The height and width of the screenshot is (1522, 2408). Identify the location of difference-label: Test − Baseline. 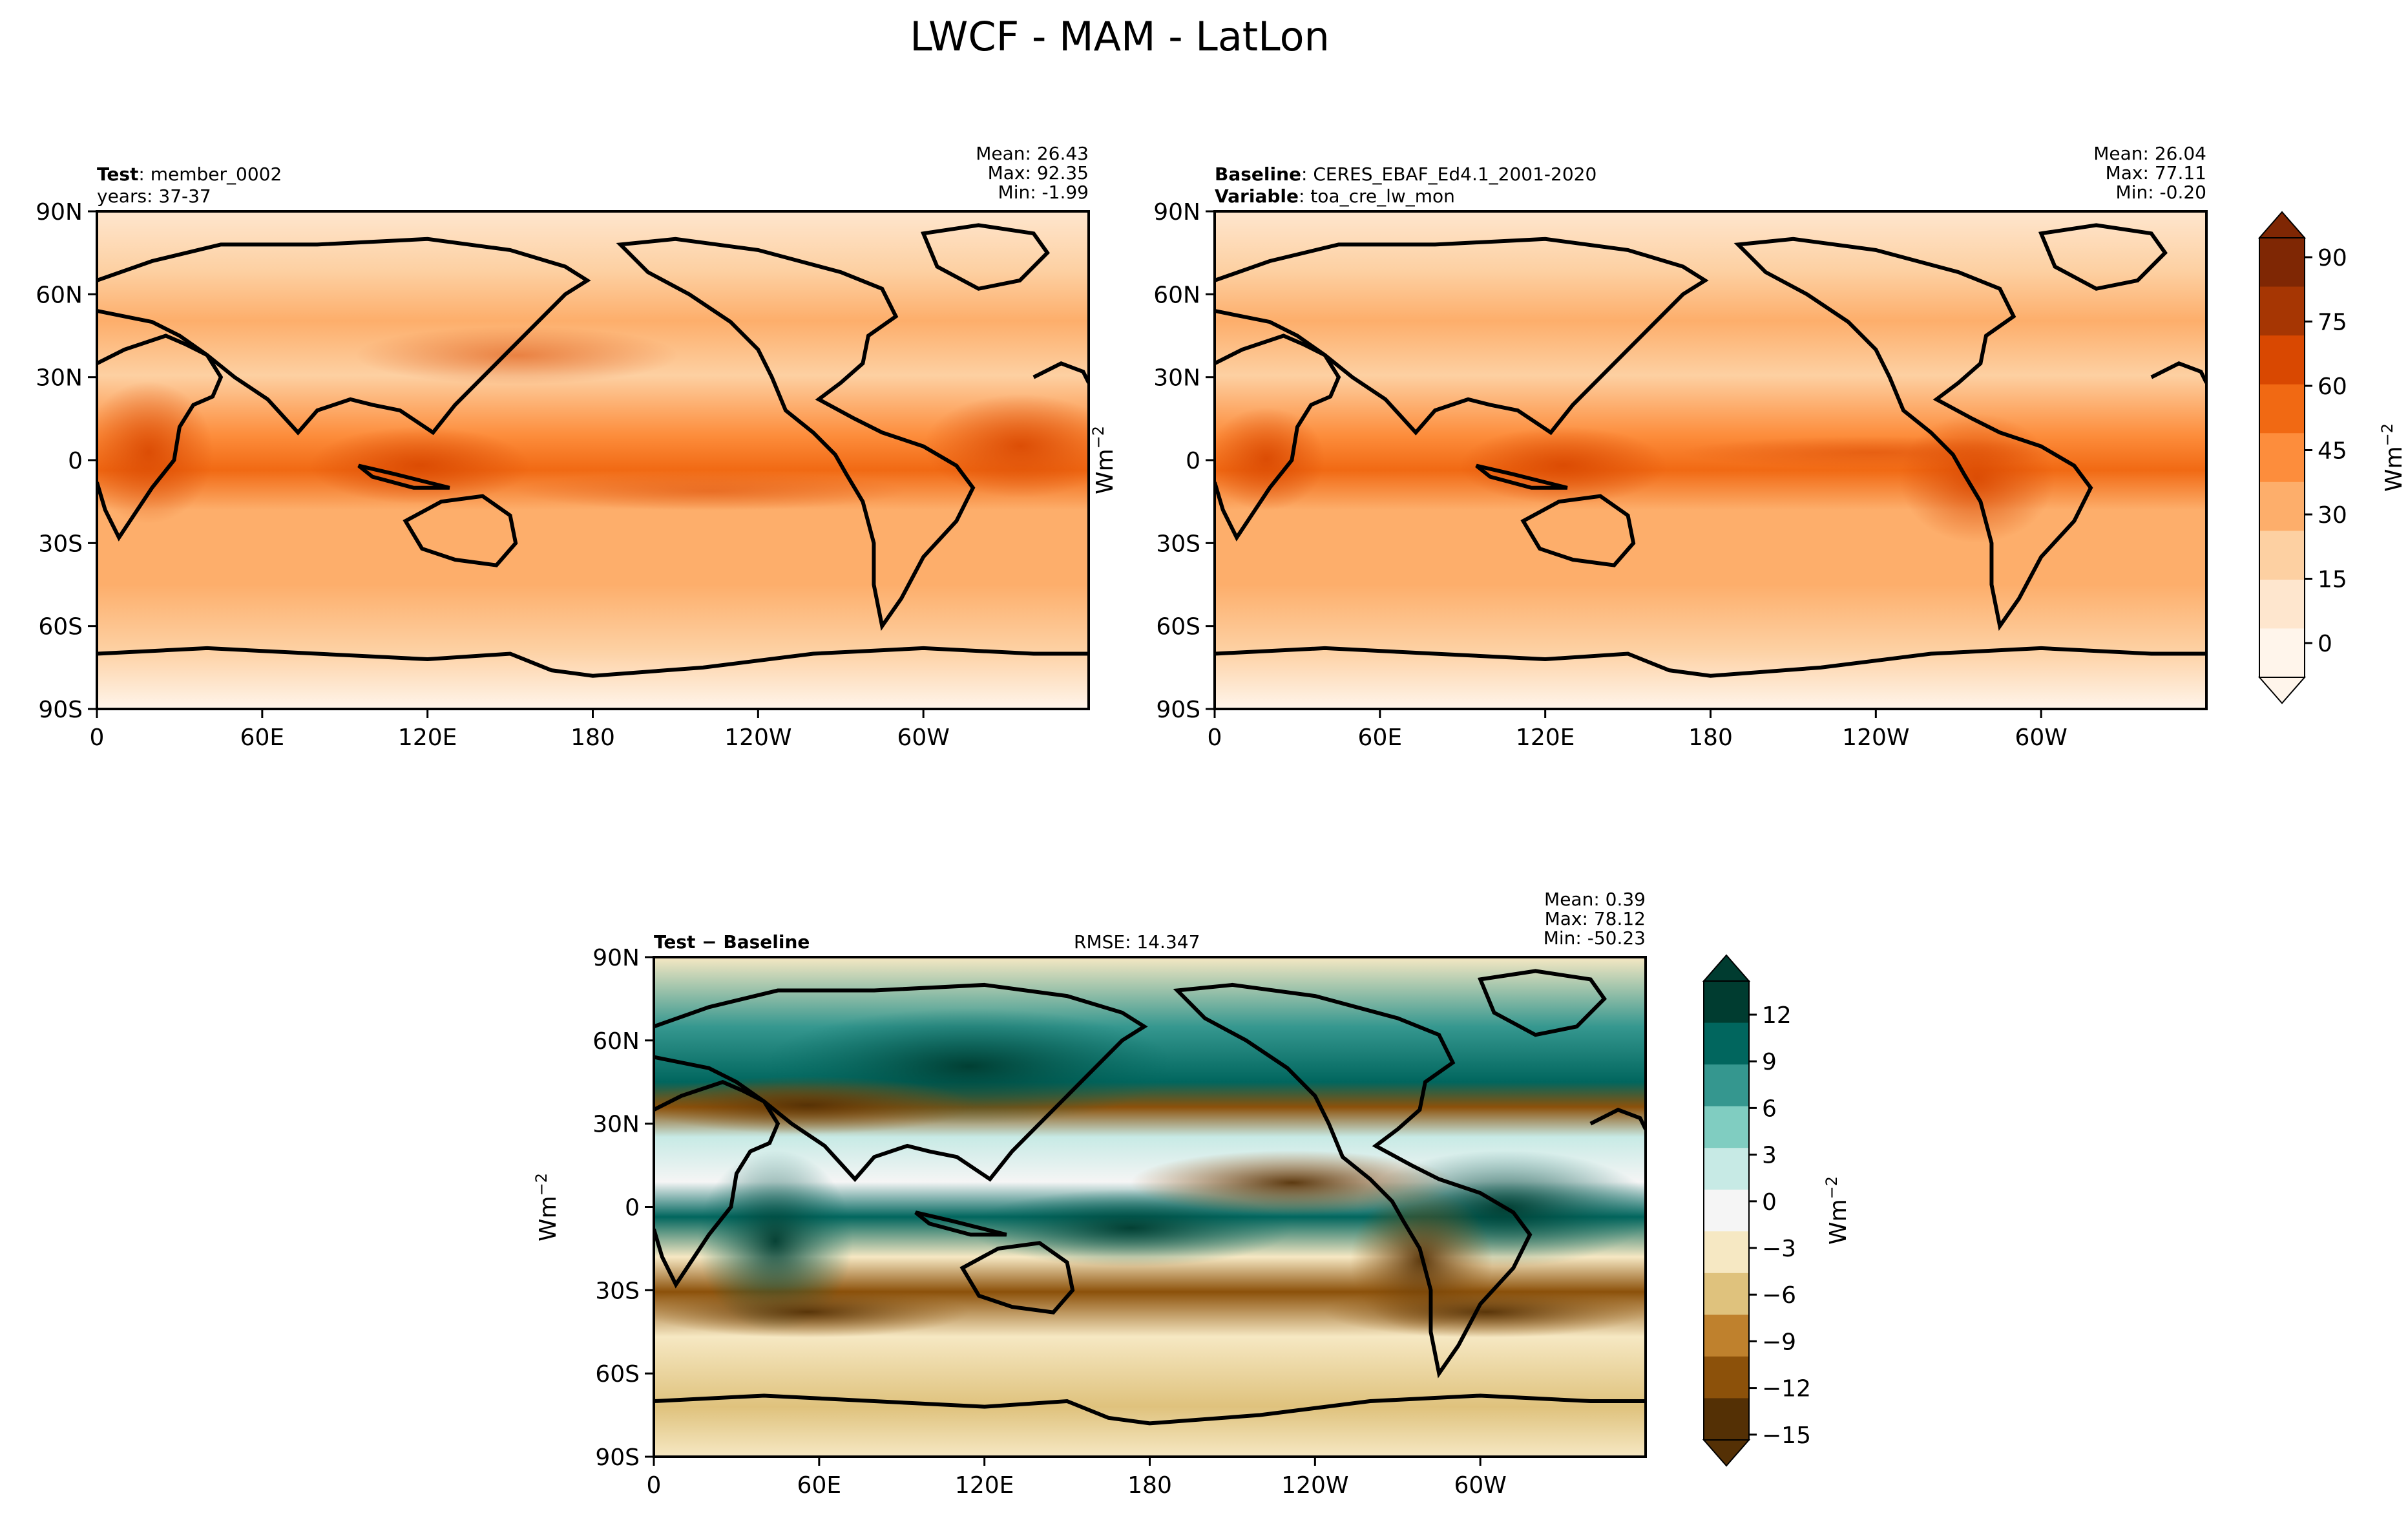
(732, 942).